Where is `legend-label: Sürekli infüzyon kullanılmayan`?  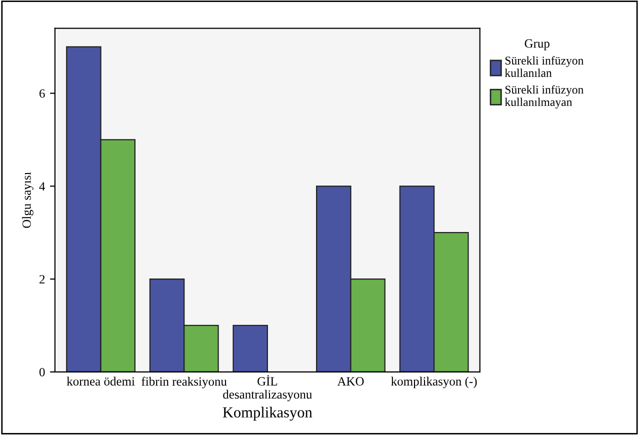 legend-label: Sürekli infüzyon kullanılmayan is located at coordinates (544, 96).